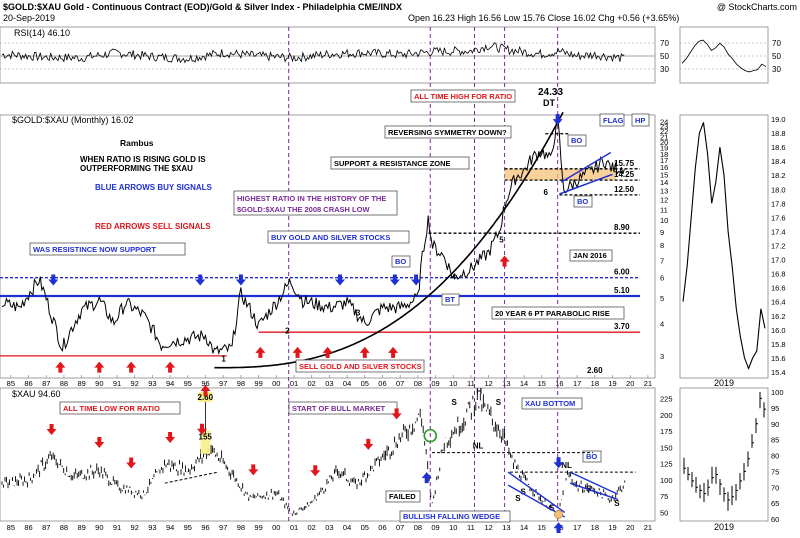 The width and height of the screenshot is (800, 538). What do you see at coordinates (666, 431) in the screenshot?
I see `xau-y-tick: 175` at bounding box center [666, 431].